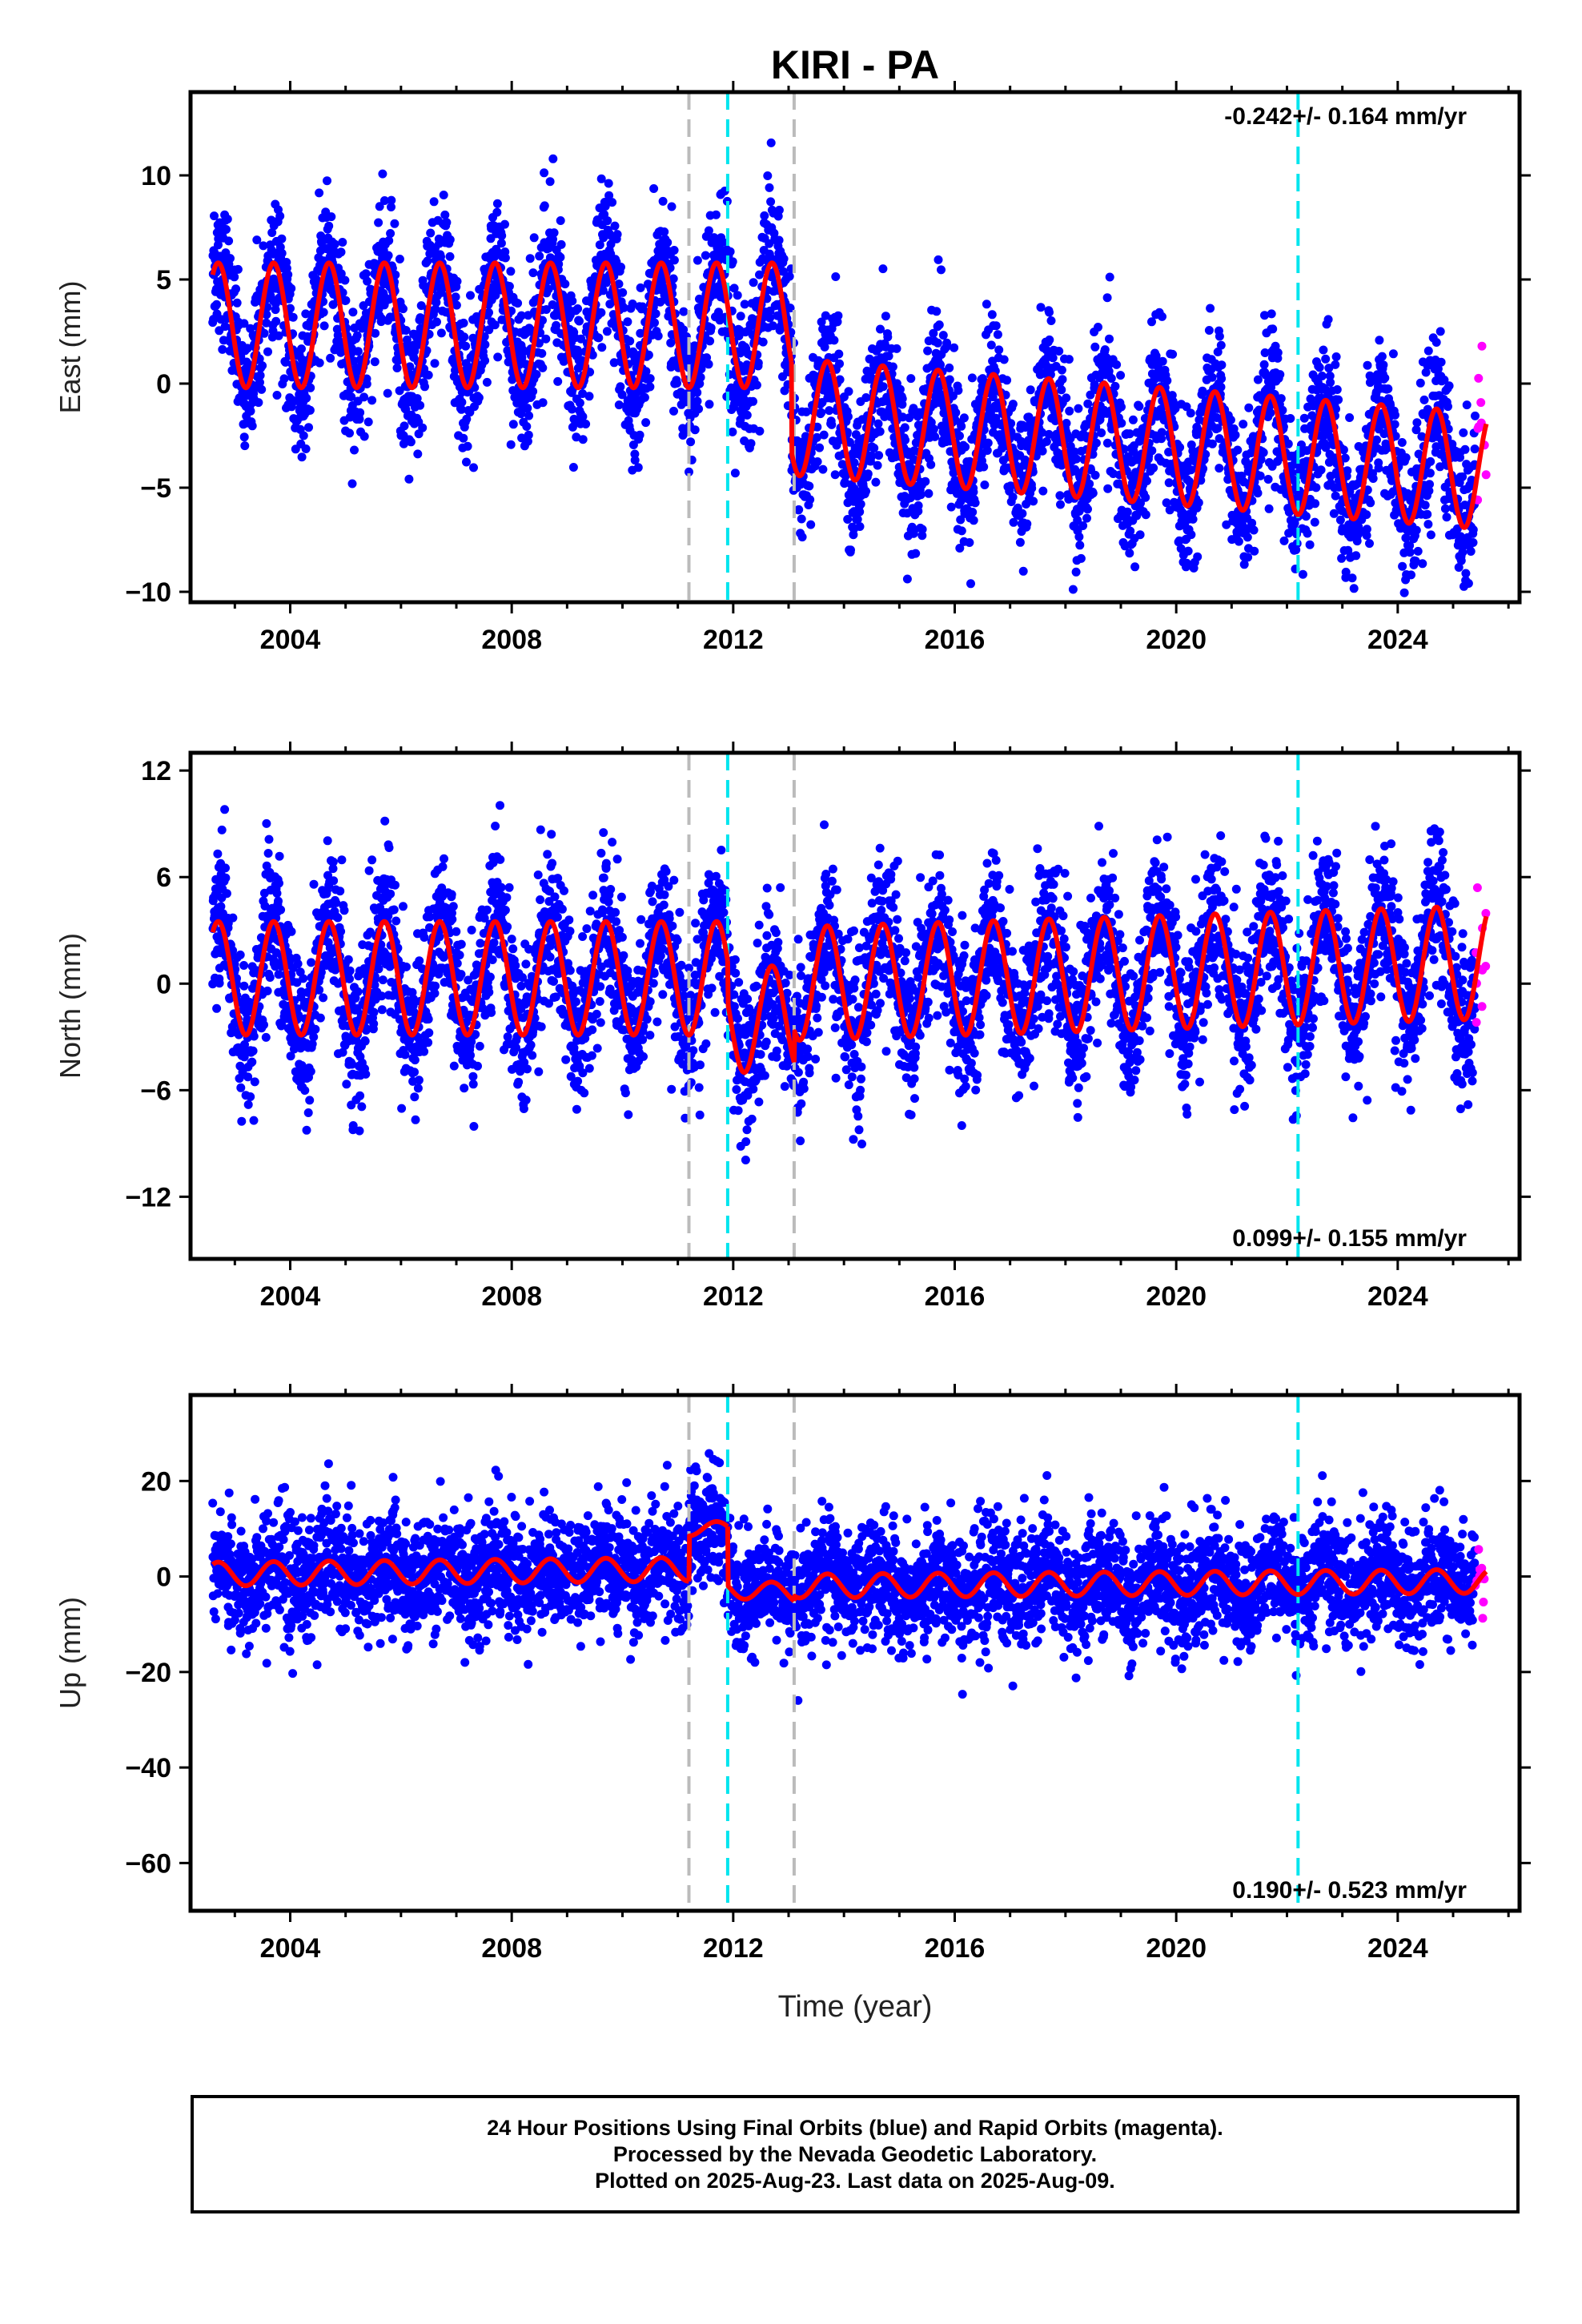 Image resolution: width=1582 pixels, height=2324 pixels. I want to click on y-tick-label: −10, so click(148, 592).